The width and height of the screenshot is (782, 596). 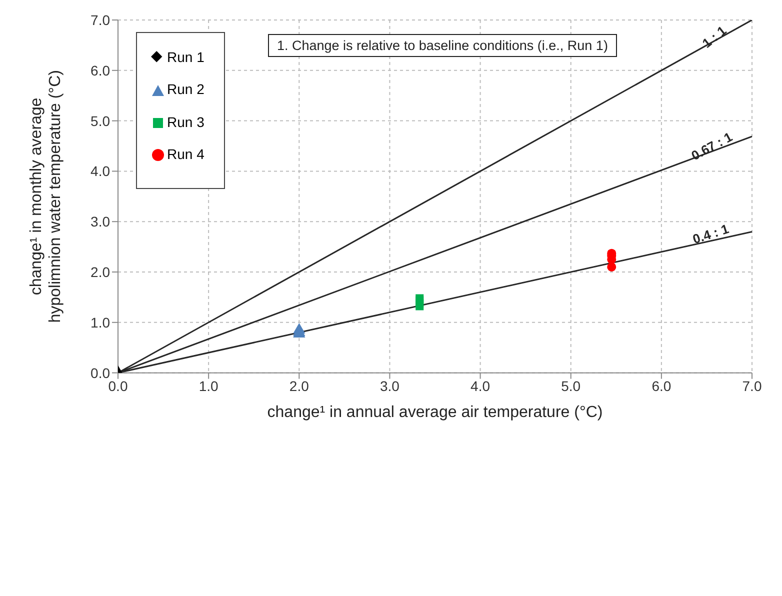 I want to click on legend-label: Run 4, so click(x=185, y=154).